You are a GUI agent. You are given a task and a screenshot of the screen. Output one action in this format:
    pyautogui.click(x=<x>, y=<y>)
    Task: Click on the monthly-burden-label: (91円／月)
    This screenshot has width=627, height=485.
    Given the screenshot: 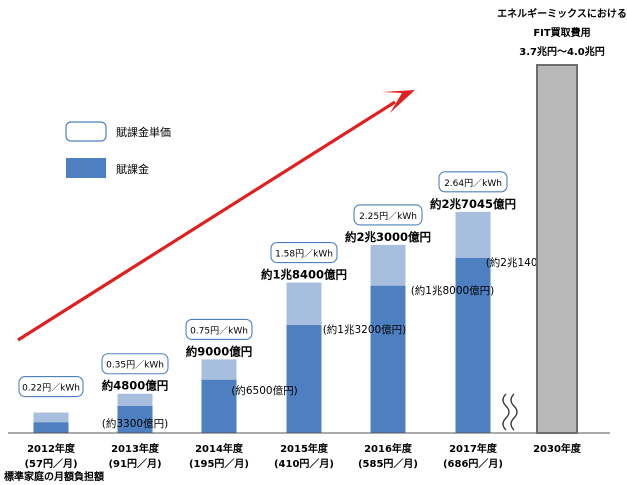 What is the action you would take?
    pyautogui.click(x=134, y=463)
    